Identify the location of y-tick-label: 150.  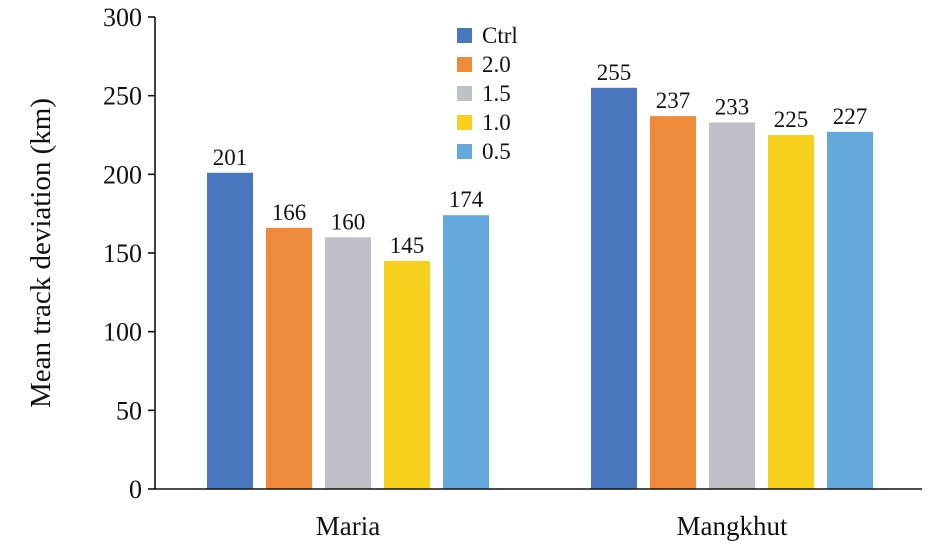
(122, 253).